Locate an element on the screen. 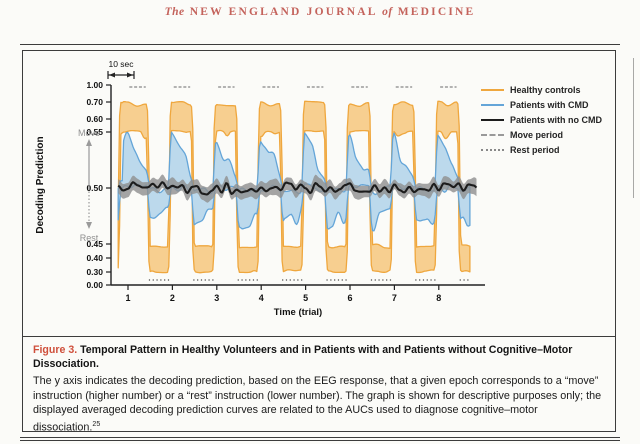 The height and width of the screenshot is (444, 640). blue-line-swatch-icon is located at coordinates (492, 104).